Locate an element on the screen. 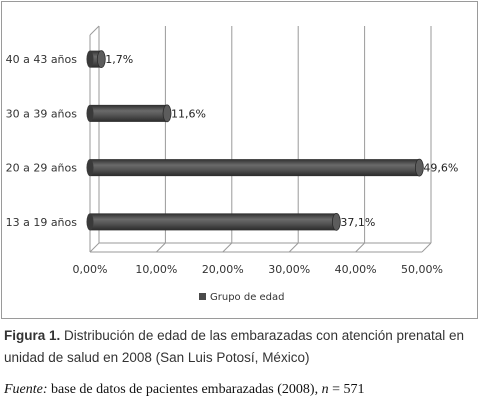 The image size is (481, 410). data-label: 49,6% is located at coordinates (440, 168).